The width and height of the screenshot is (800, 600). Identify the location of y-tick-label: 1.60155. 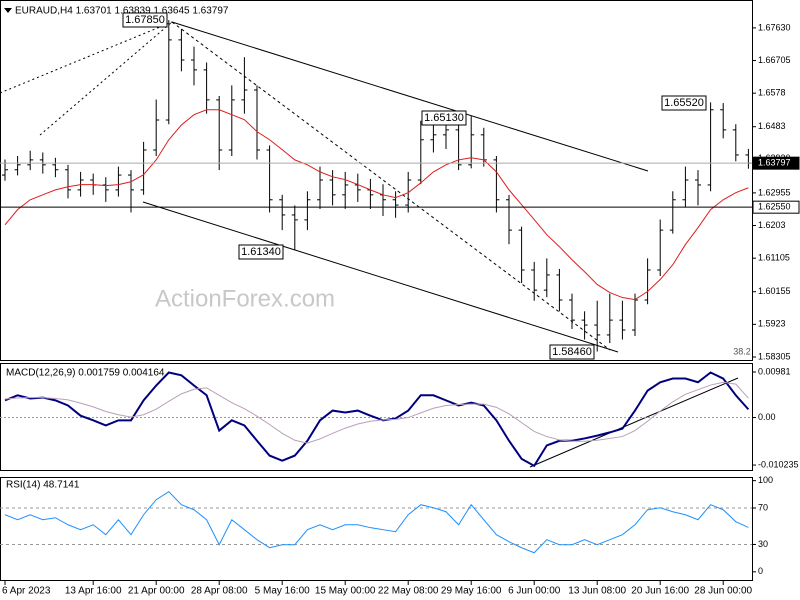
(774, 291).